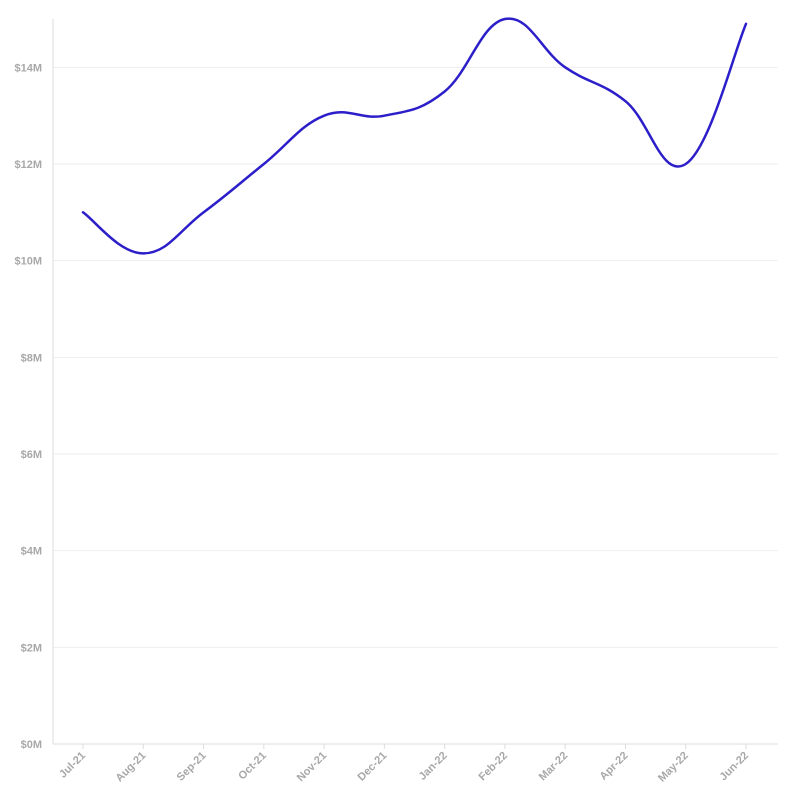 The height and width of the screenshot is (801, 796). I want to click on y-tick-label: $6M, so click(31, 455).